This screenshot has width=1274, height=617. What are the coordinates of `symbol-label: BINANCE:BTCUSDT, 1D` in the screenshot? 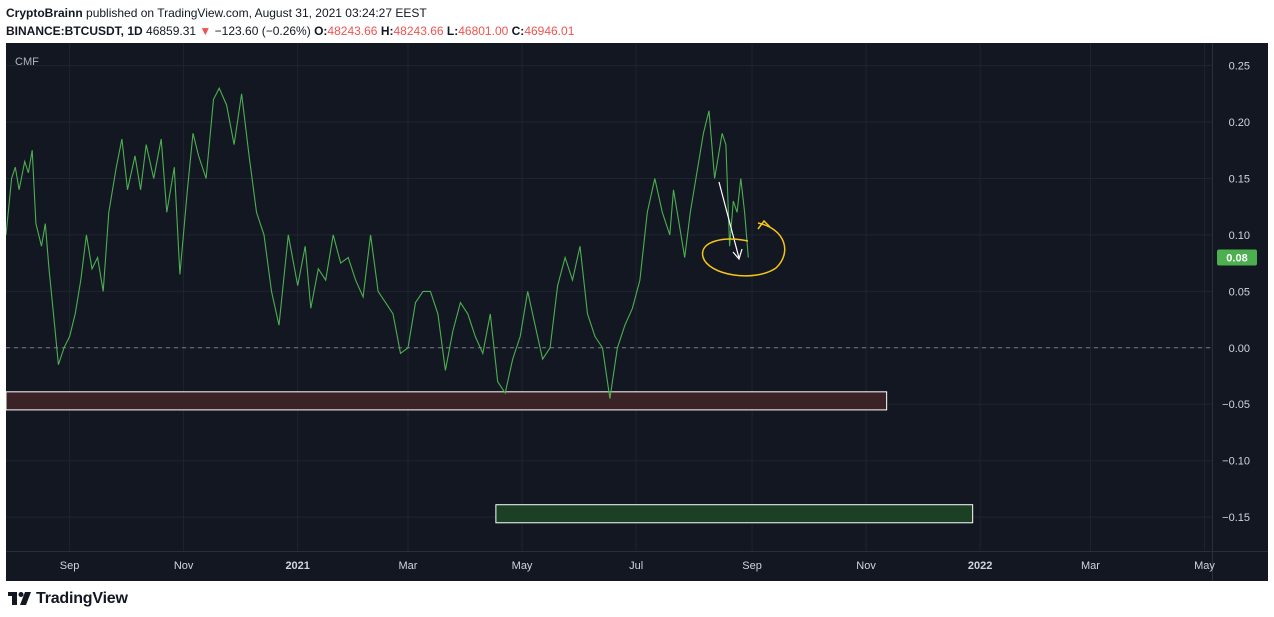 It's located at (74, 31).